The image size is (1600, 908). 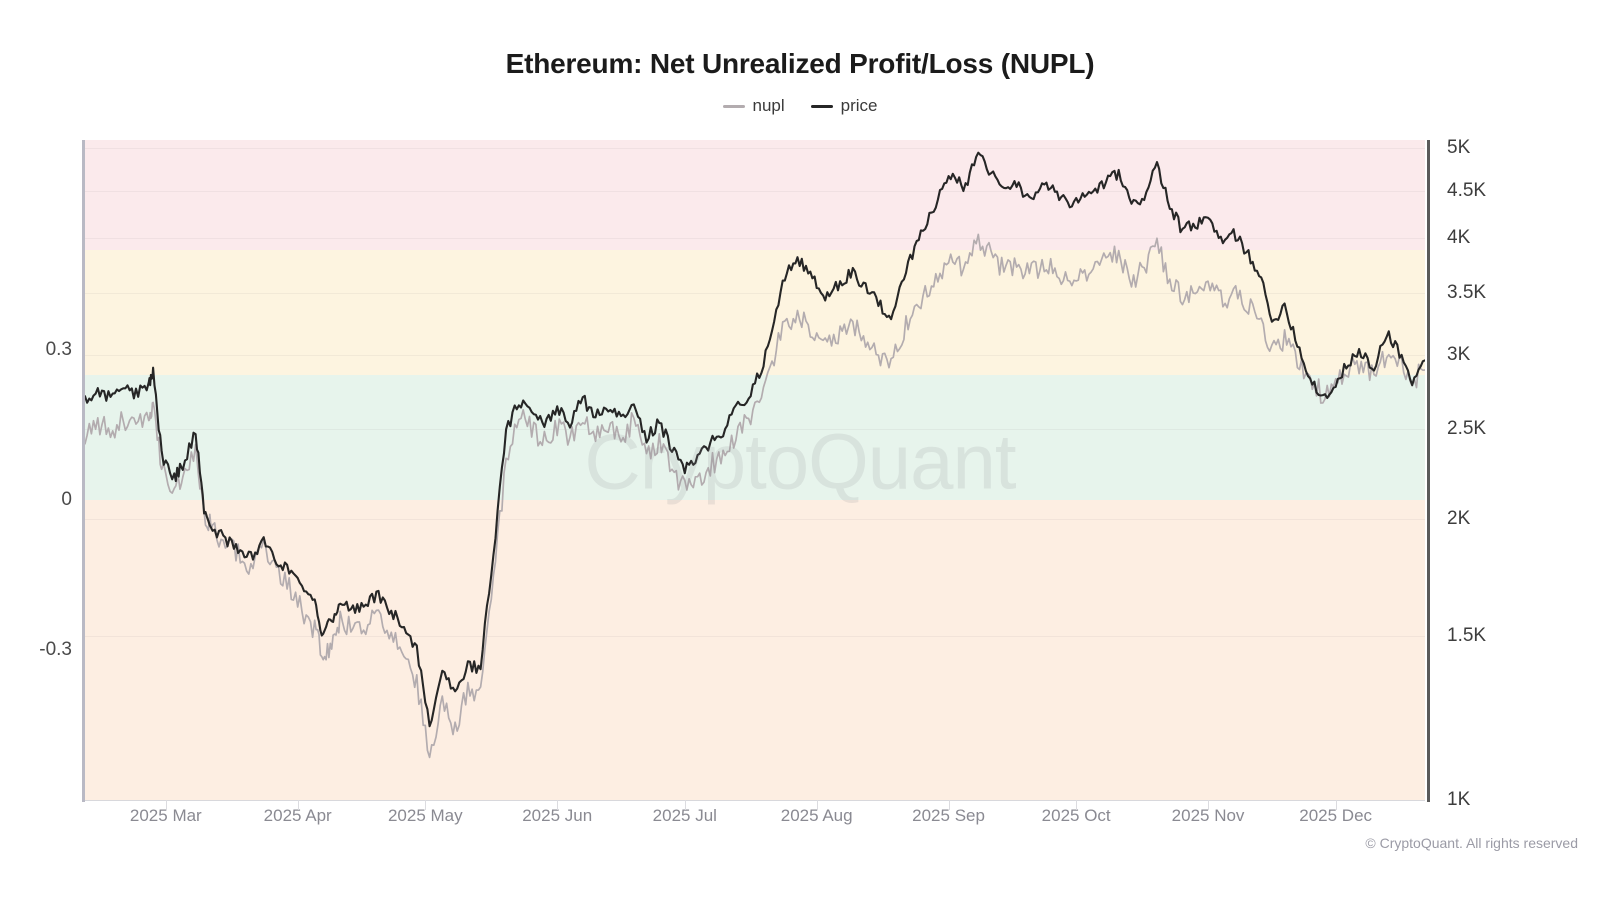 I want to click on x-axis-tick-label: 2025 Oct, so click(x=1076, y=815).